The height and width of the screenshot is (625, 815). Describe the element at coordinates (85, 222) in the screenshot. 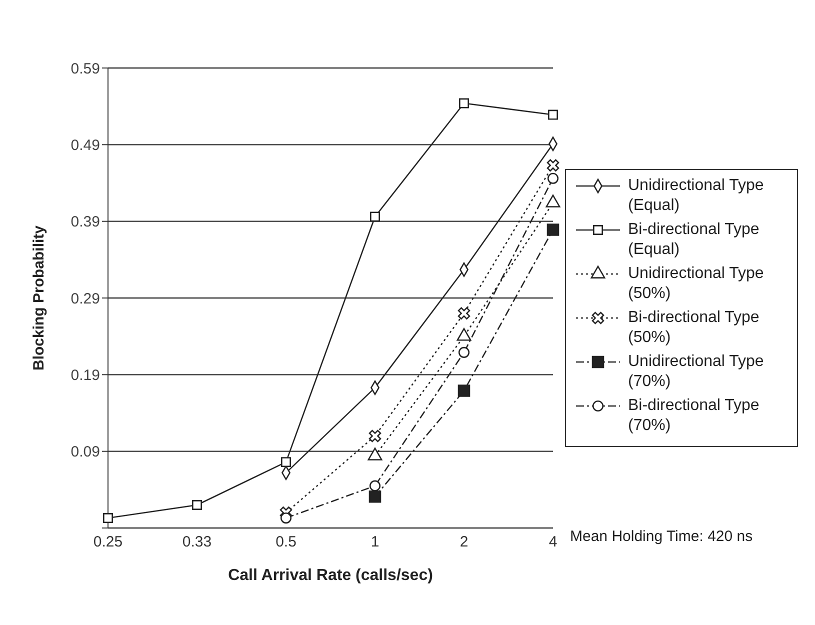

I see `y-tick-label: 0.39` at that location.